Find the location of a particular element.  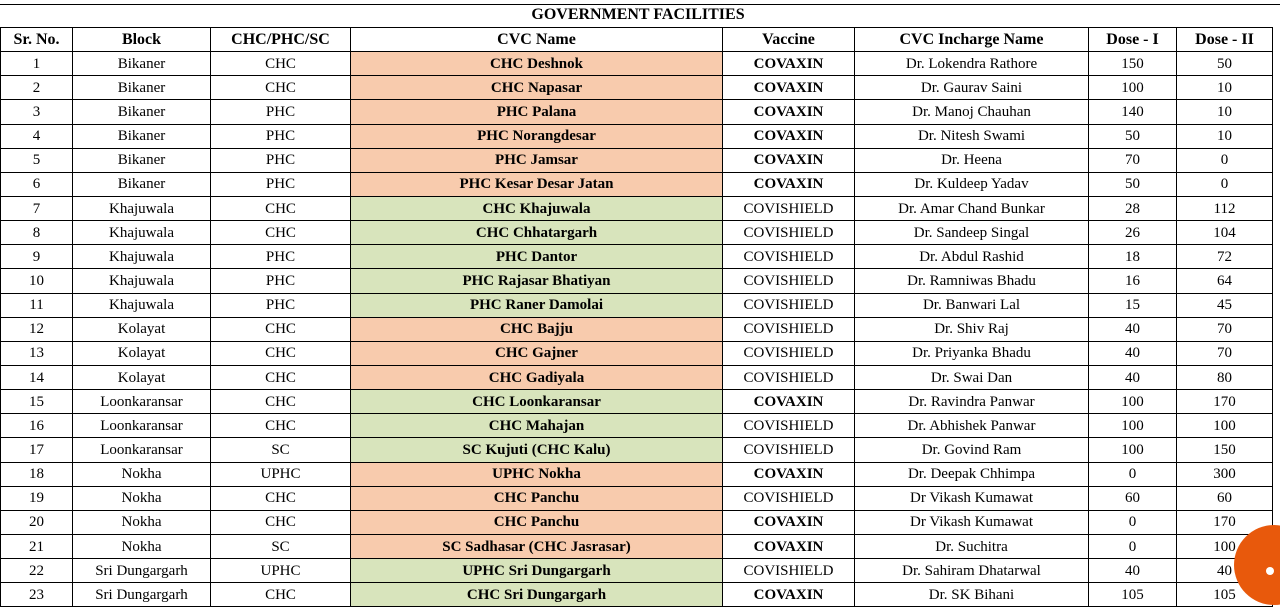

cell-cvc-incharge: Dr. Deepak Chhimpa is located at coordinates (971, 474).